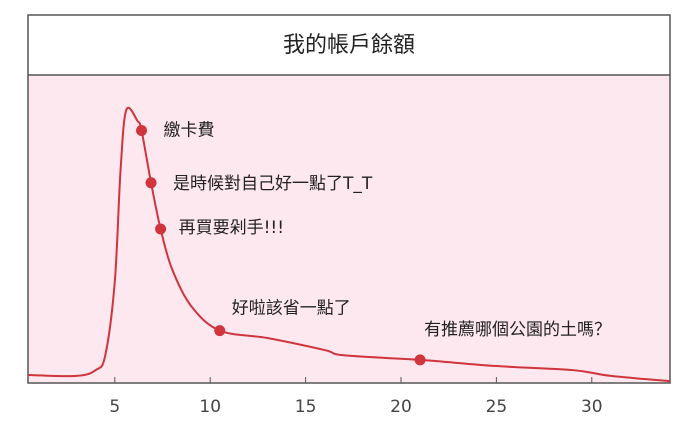 This screenshot has width=699, height=433. What do you see at coordinates (114, 407) in the screenshot?
I see `x-tick-label: 5` at bounding box center [114, 407].